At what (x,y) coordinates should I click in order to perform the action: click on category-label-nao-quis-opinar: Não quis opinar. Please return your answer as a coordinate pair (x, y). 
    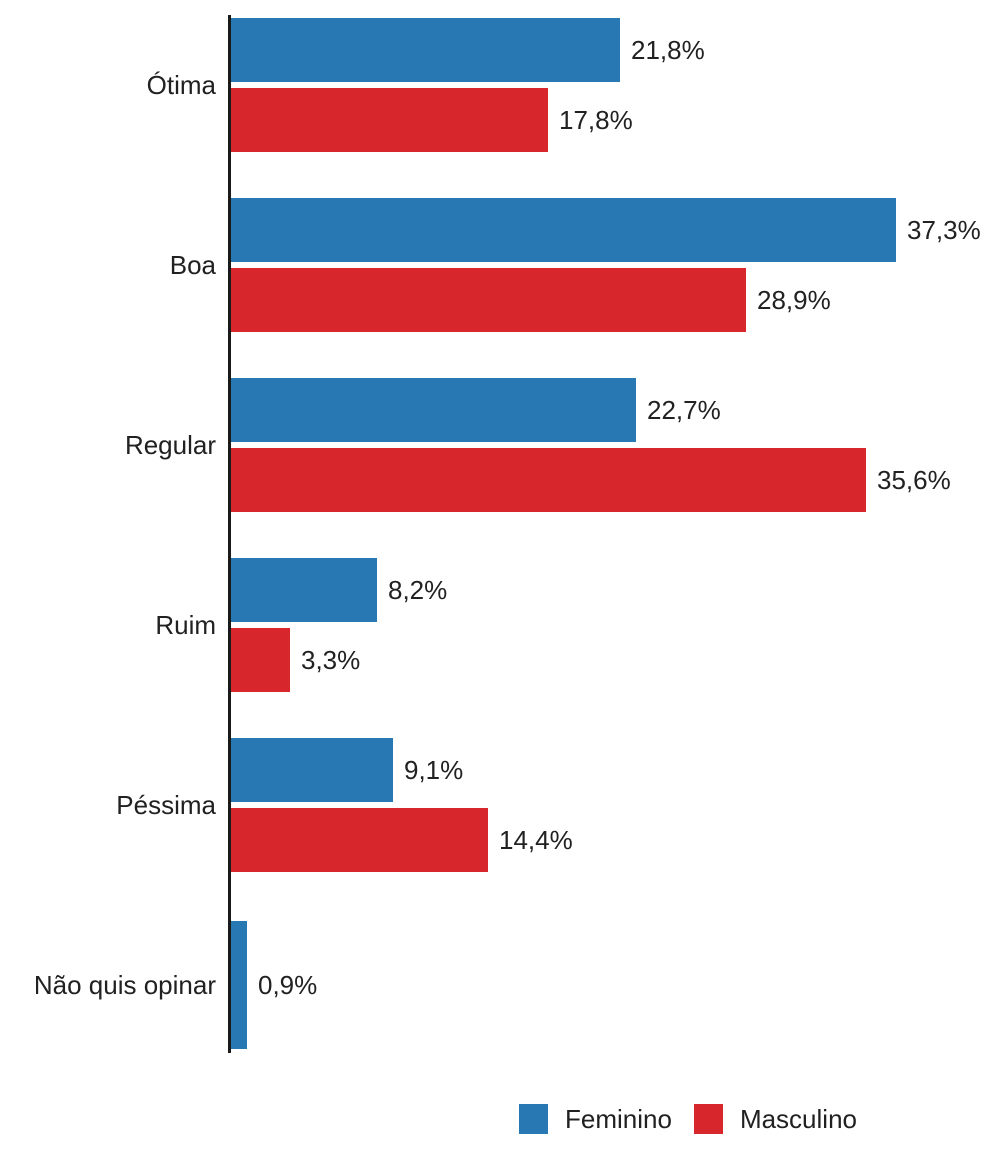
    Looking at the image, I should click on (124, 985).